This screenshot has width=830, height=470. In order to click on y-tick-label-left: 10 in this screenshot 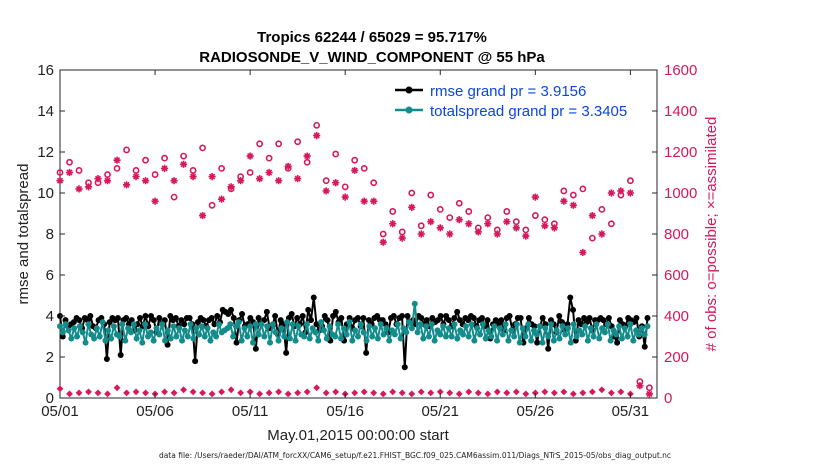, I will do `click(45, 193)`.